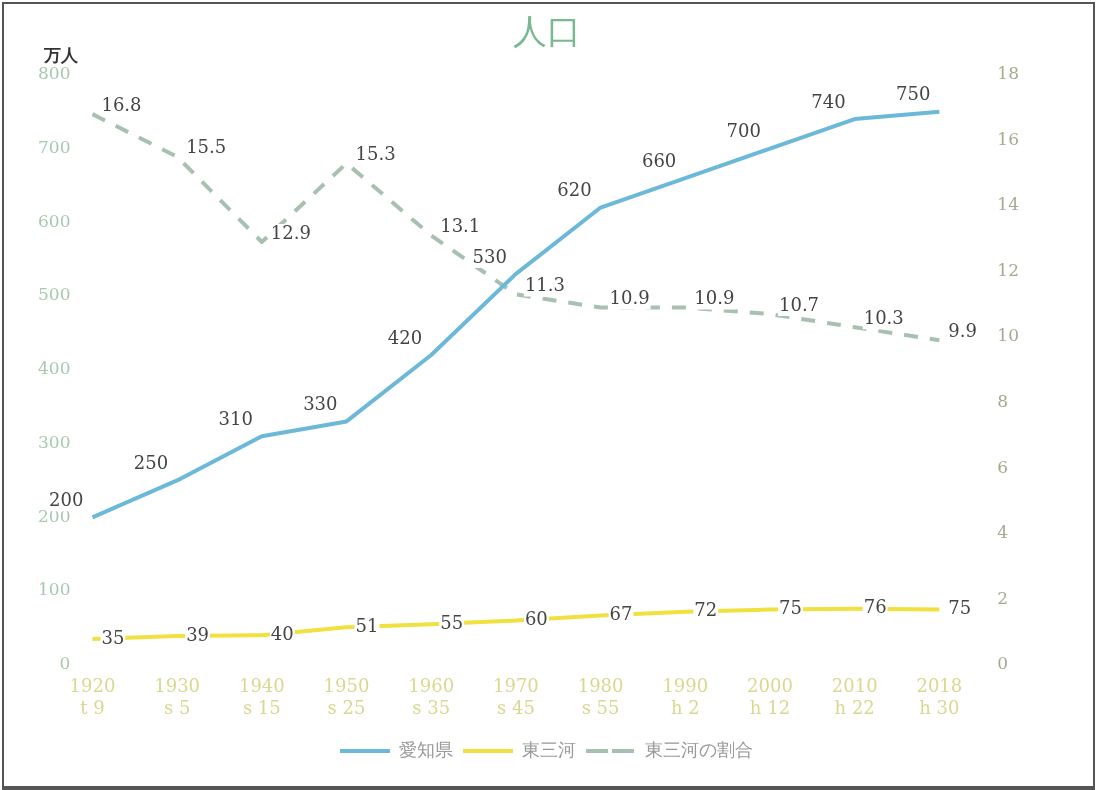 This screenshot has height=790, width=1097. What do you see at coordinates (282, 633) in the screenshot?
I see `data-label: 40` at bounding box center [282, 633].